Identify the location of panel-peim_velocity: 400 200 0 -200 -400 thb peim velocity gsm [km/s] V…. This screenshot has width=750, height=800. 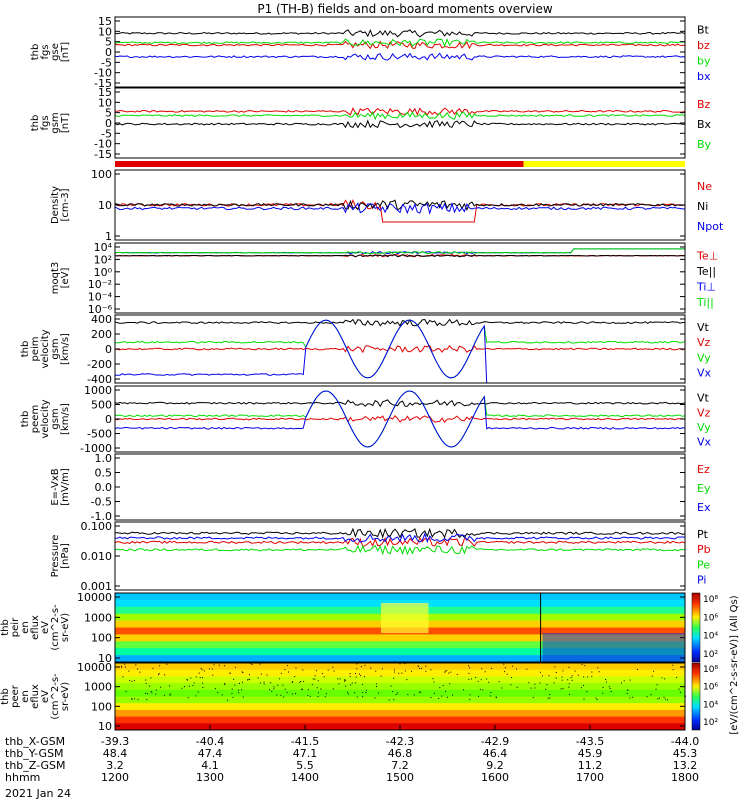
(366, 349).